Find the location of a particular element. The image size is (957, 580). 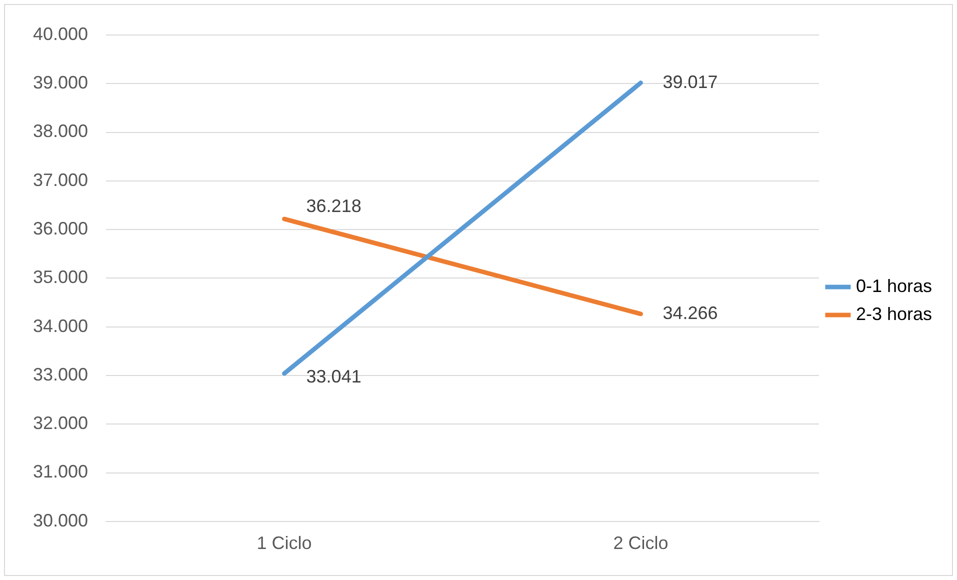

y-tick-label: 30.000 is located at coordinates (60, 520).